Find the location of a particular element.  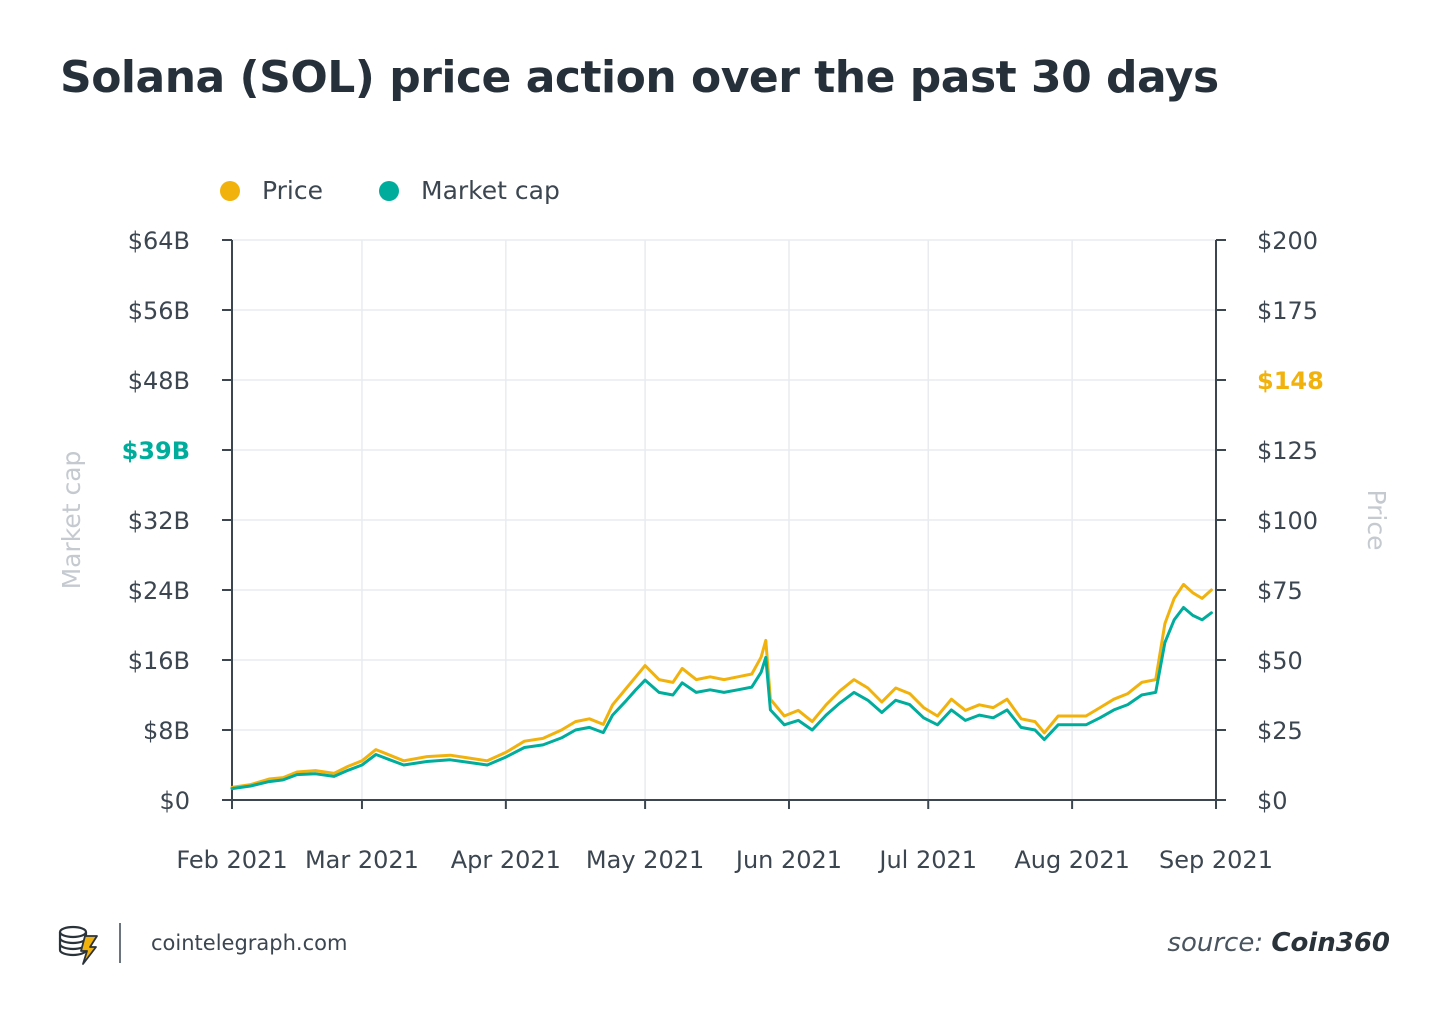

right-tick-label: $100 is located at coordinates (1287, 521).